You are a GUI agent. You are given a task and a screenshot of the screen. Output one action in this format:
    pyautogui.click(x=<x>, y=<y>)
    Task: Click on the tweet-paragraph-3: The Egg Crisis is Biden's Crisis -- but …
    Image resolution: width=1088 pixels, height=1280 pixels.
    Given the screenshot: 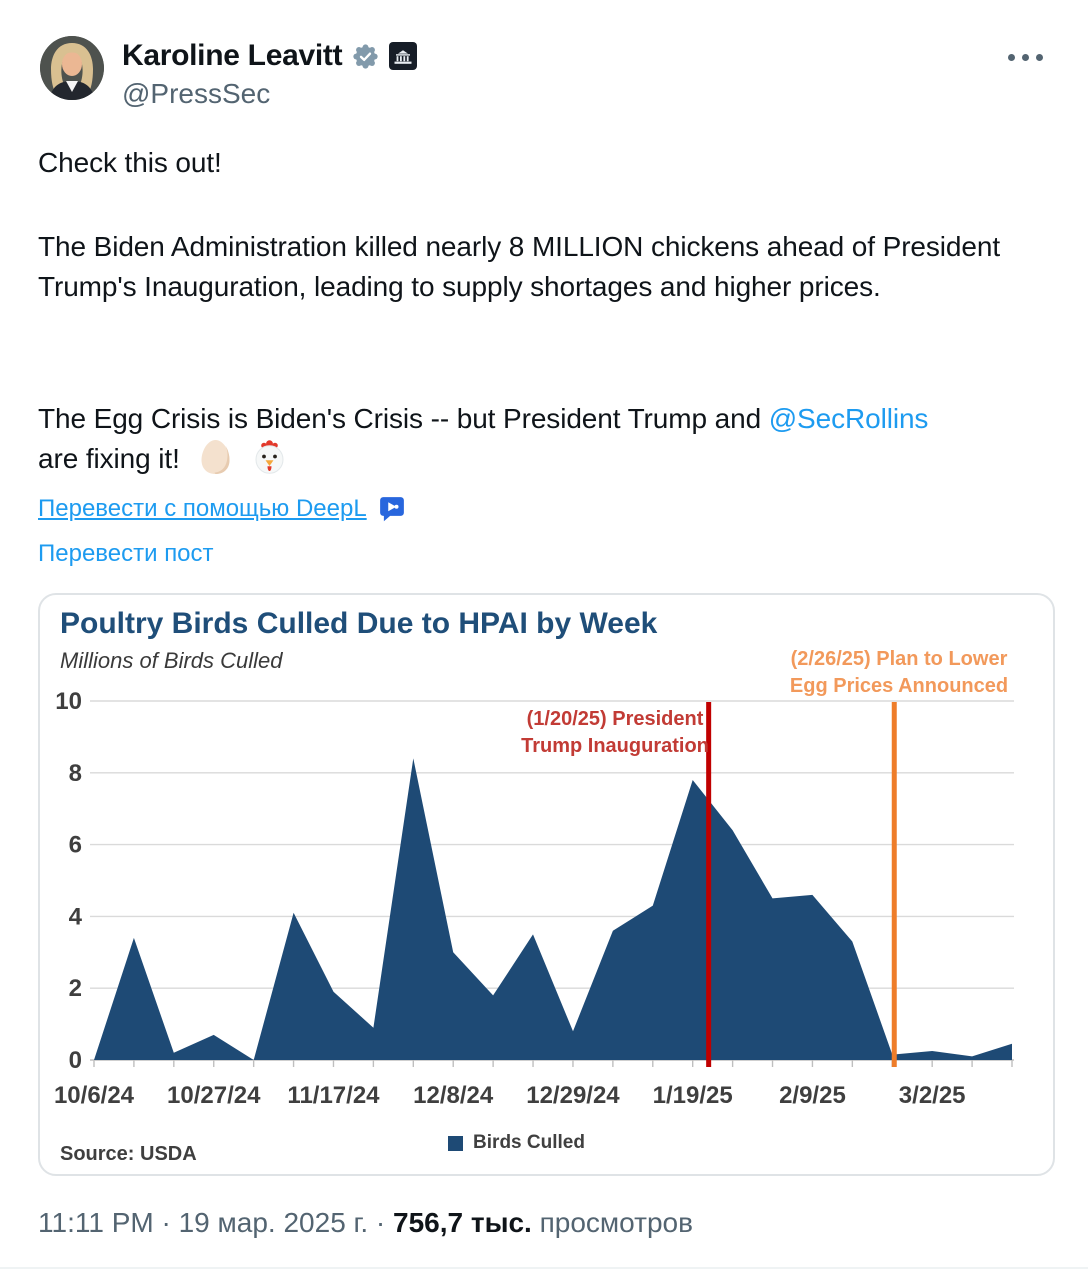 What is the action you would take?
    pyautogui.click(x=563, y=442)
    